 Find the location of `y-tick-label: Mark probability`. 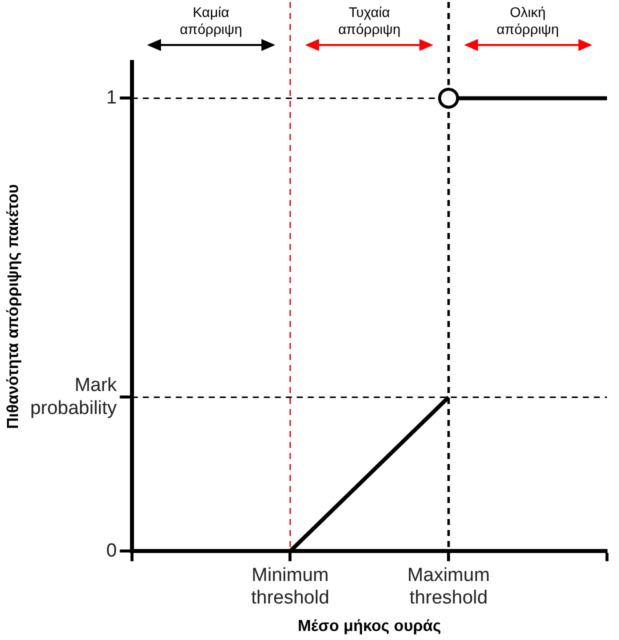

y-tick-label: Mark probability is located at coordinates (74, 397).